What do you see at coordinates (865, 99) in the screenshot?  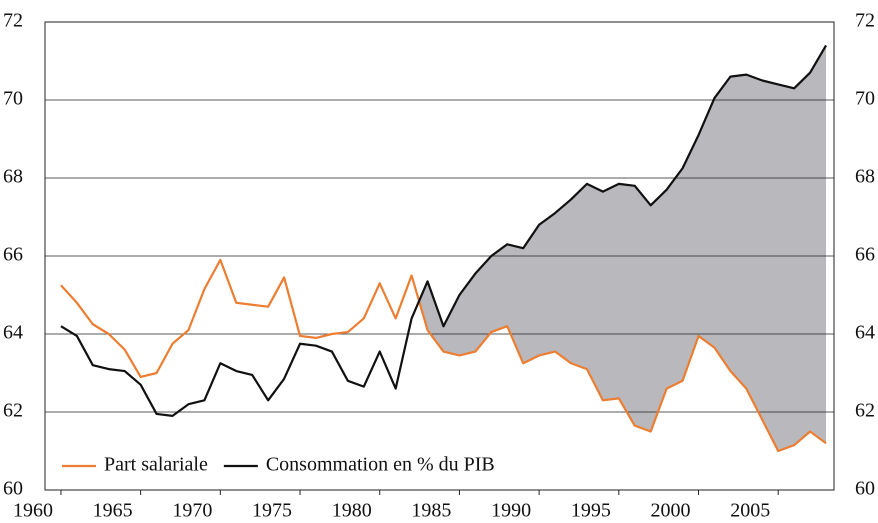 I see `y2-tick-label: 70` at bounding box center [865, 99].